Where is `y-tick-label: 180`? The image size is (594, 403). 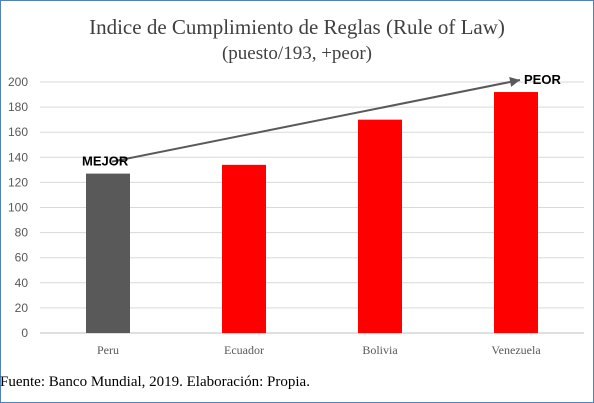
y-tick-label: 180 is located at coordinates (18, 107).